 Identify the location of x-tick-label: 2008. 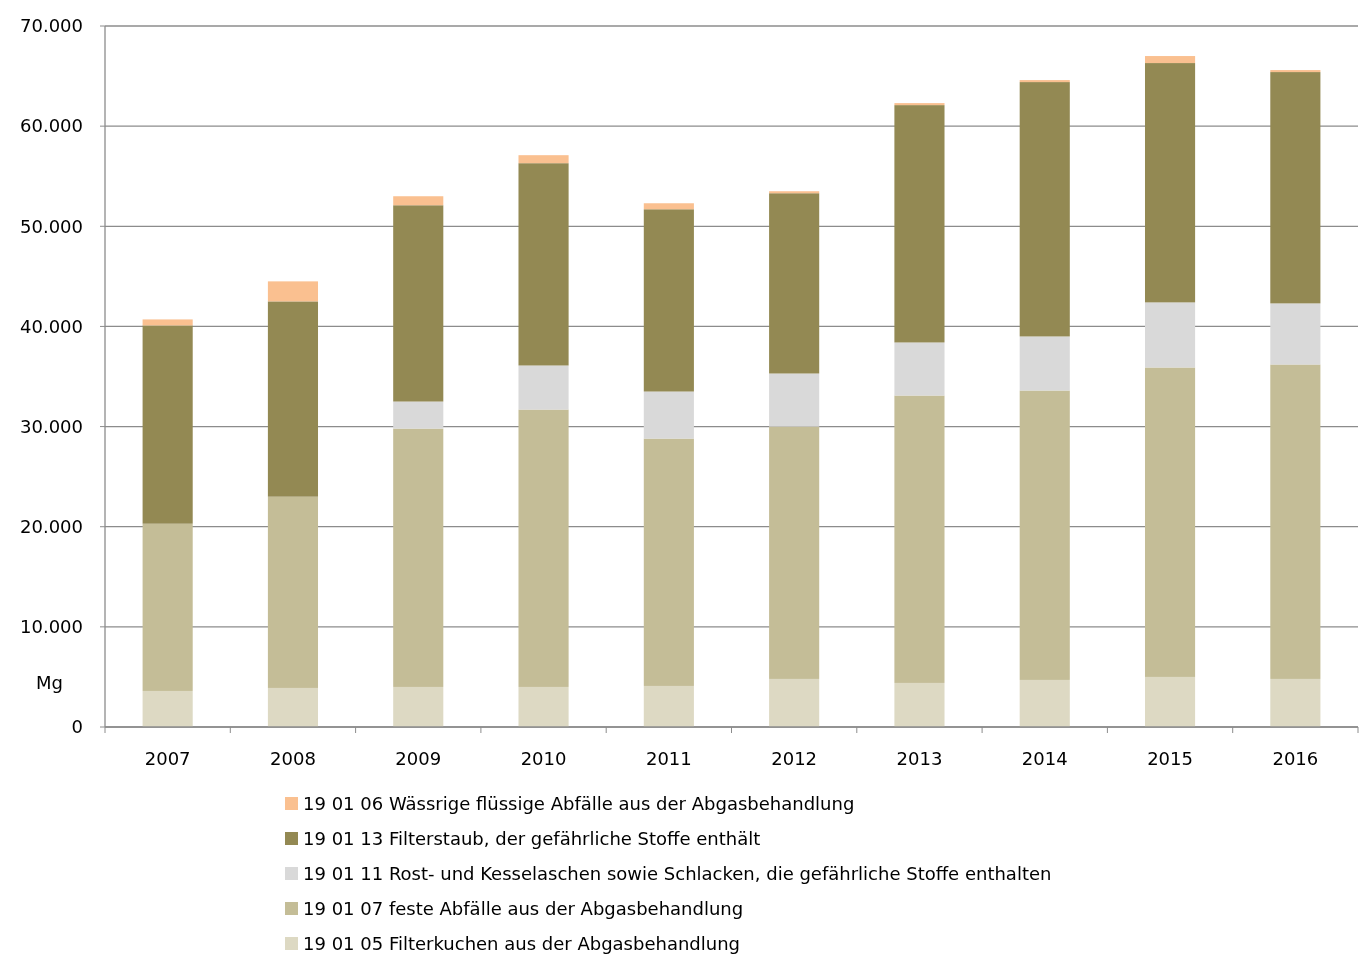
(293, 758).